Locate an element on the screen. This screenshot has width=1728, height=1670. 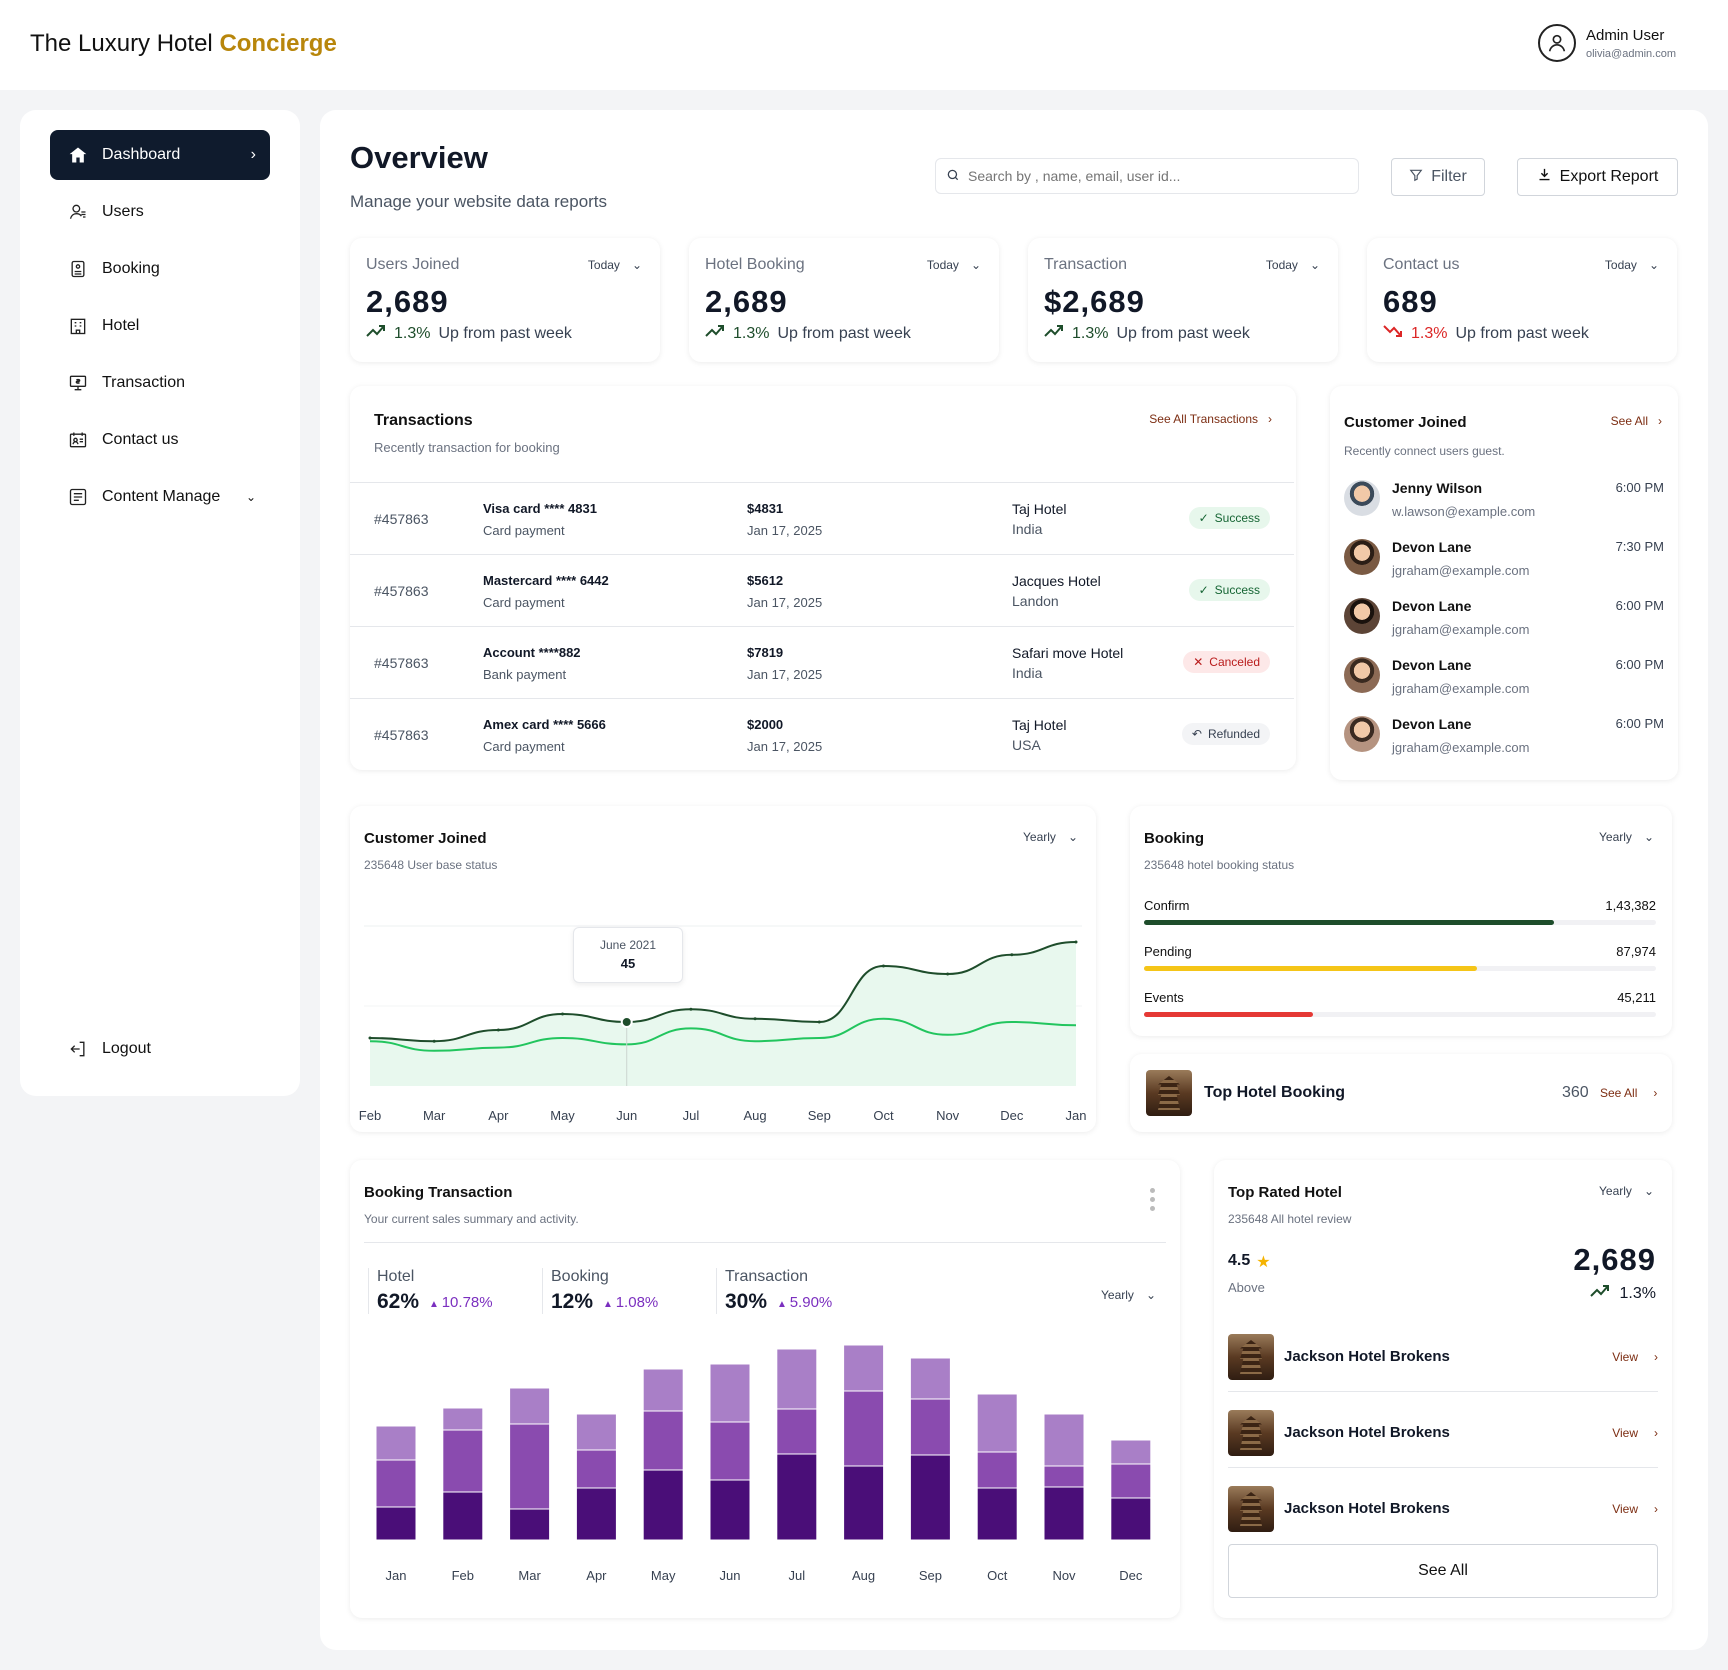
top-booking-see-all-link: See All › is located at coordinates (1628, 1093).